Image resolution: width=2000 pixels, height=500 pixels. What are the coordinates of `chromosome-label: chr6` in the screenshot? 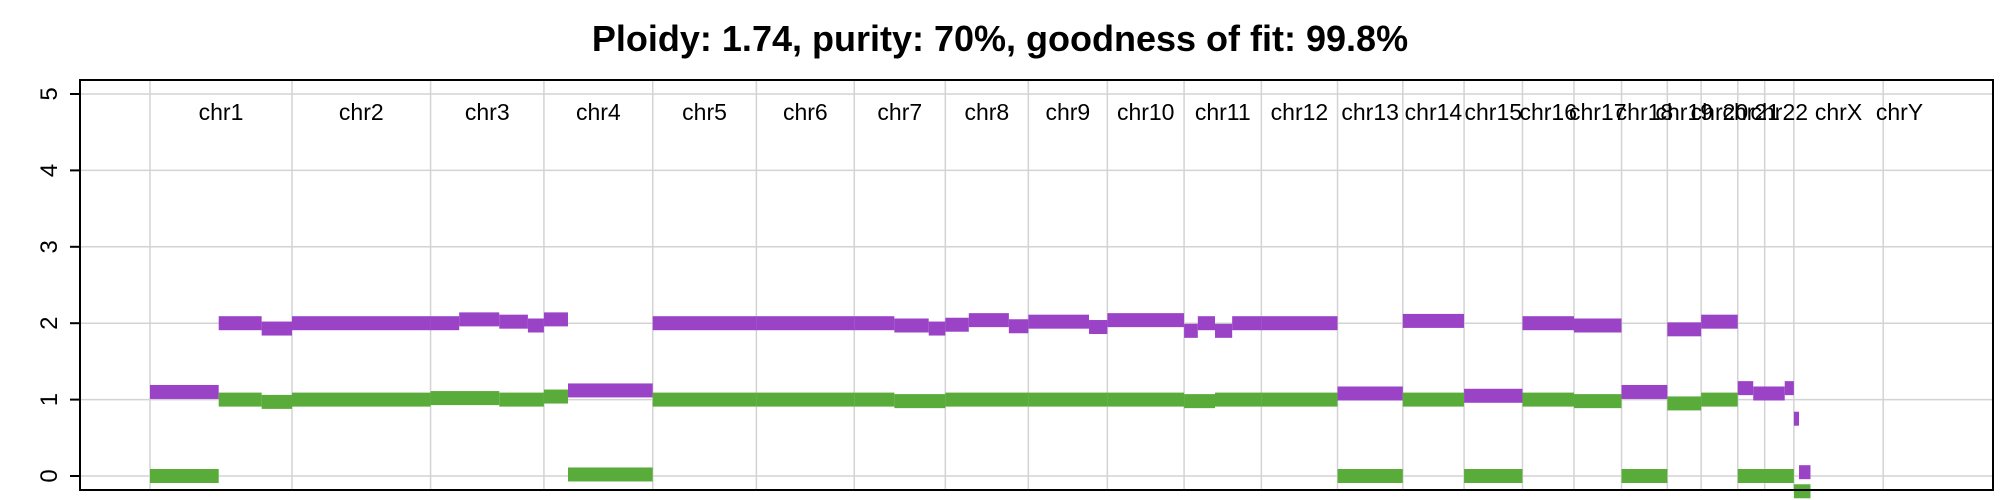 It's located at (805, 112).